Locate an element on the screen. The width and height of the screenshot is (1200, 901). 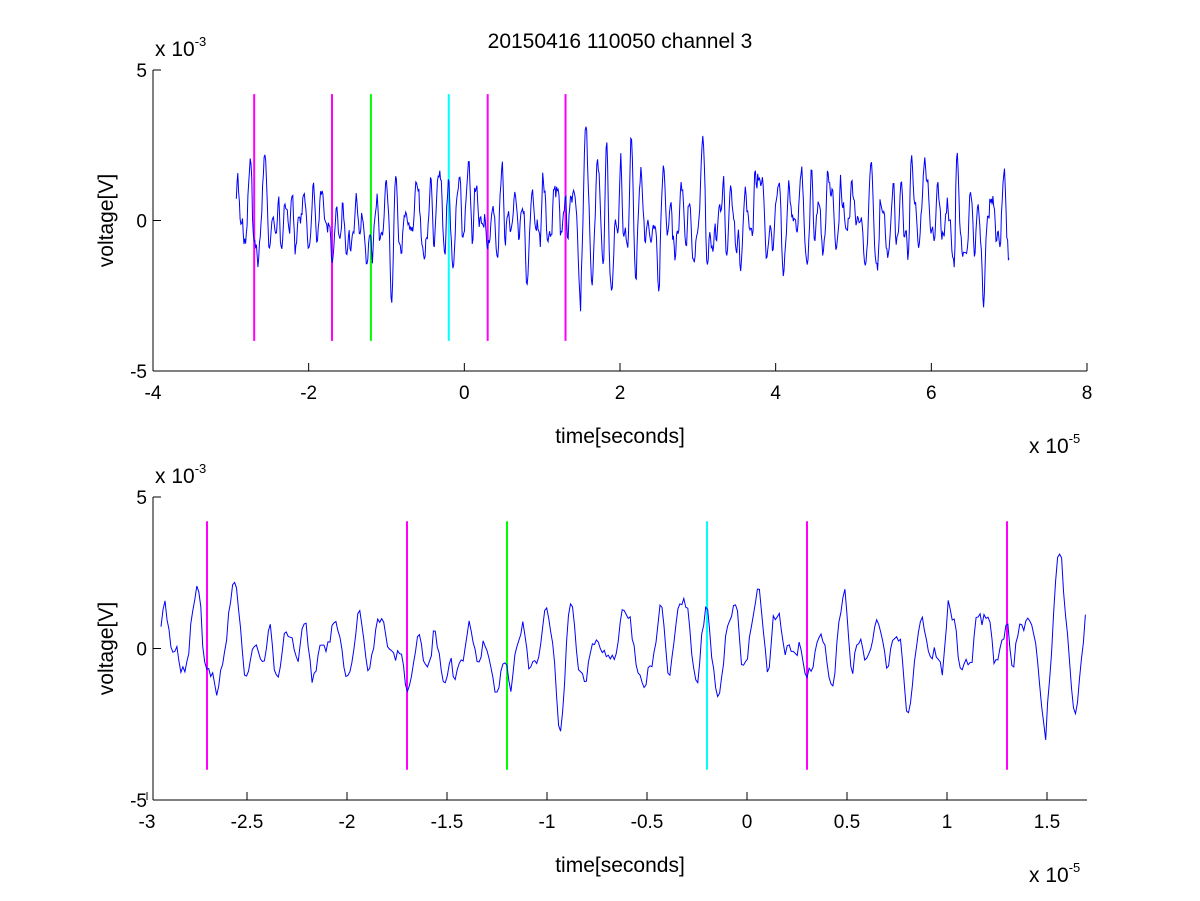
top-plot-x-exponent: x 10-5 is located at coordinates (1054, 444).